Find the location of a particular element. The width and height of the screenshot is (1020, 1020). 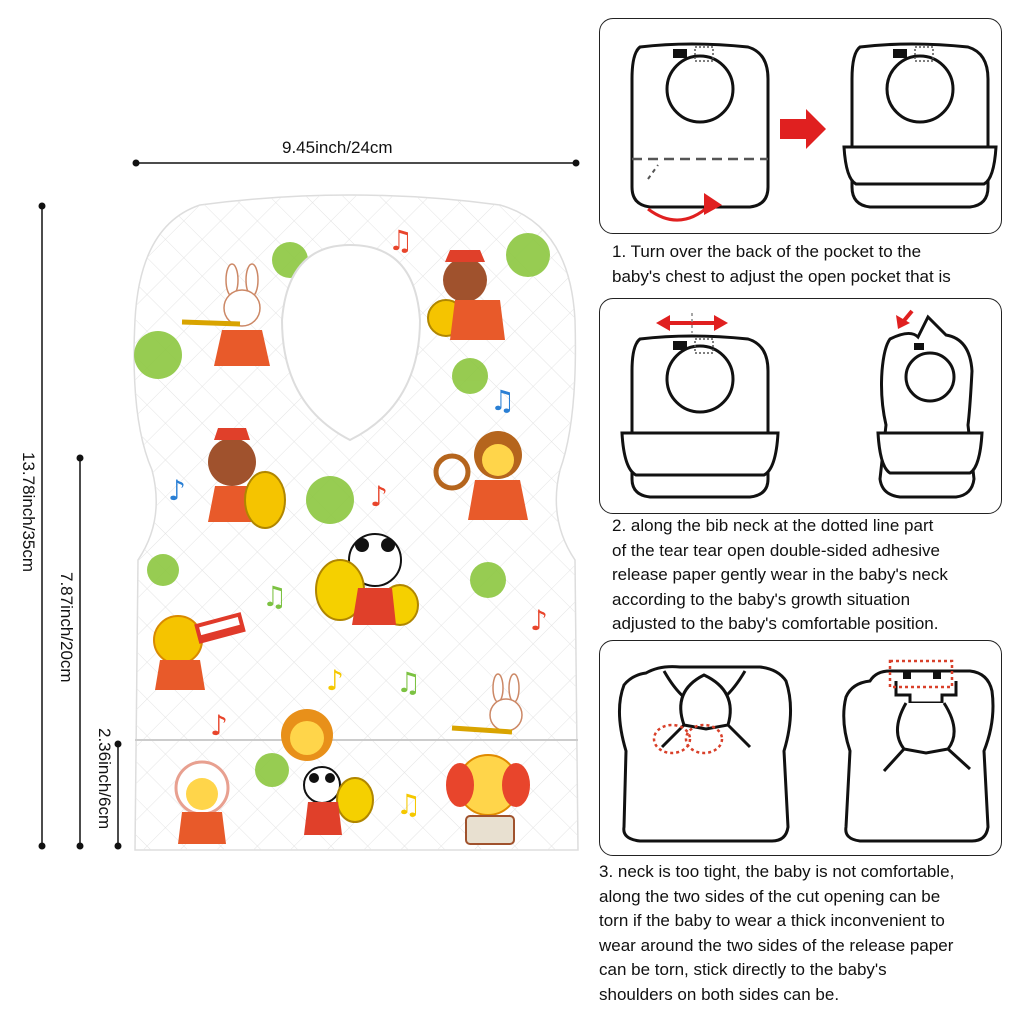

bear-character is located at coordinates (247, 478).